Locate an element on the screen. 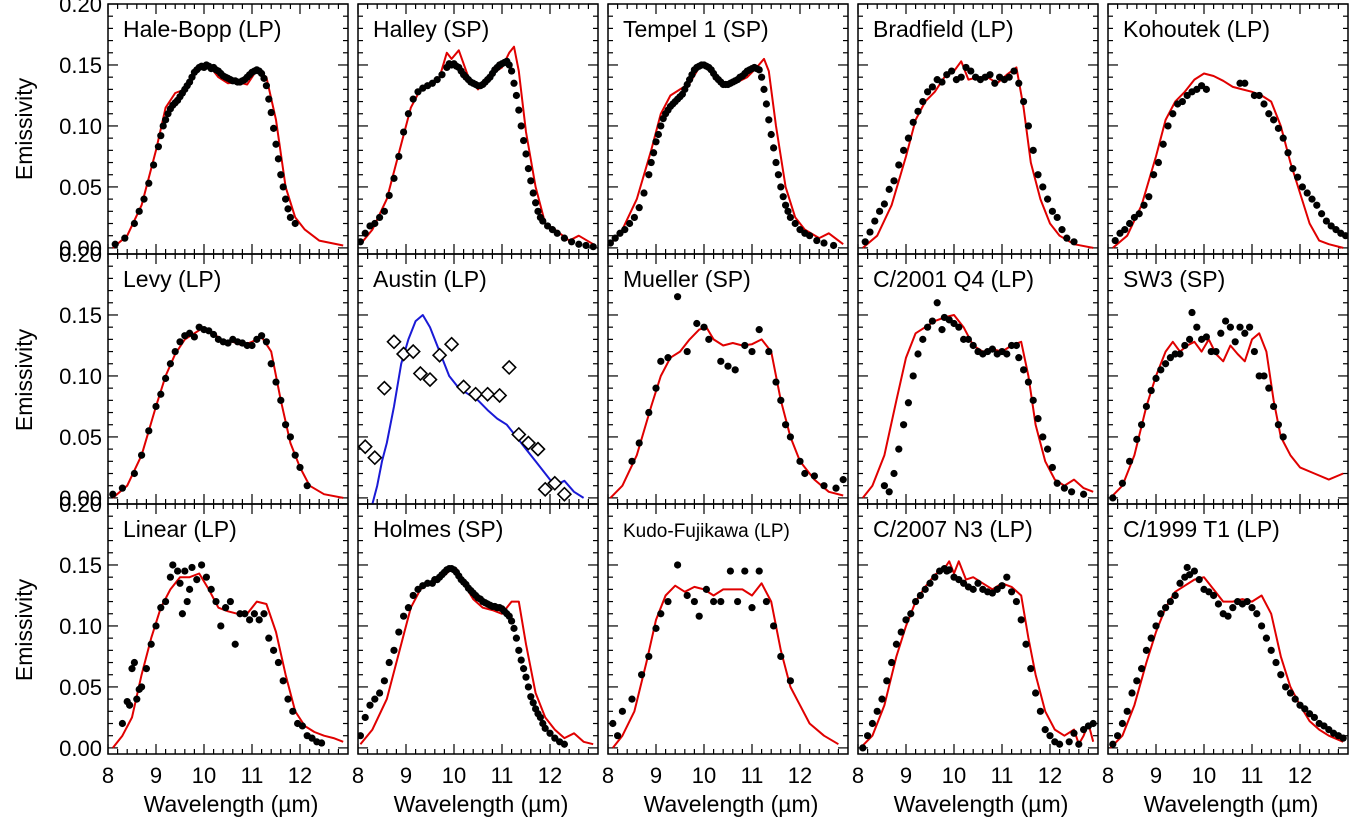 Image resolution: width=1356 pixels, height=821 pixels. y-axis-label-row-1: Emissivity is located at coordinates (24, 128).